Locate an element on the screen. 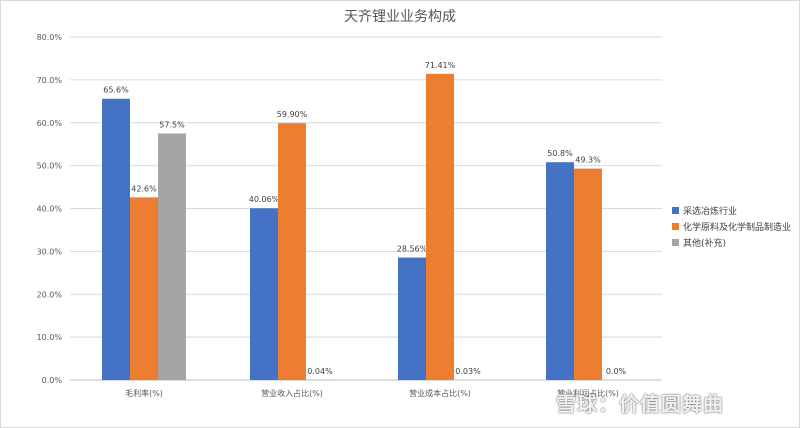 The width and height of the screenshot is (800, 428). x-tick-label: 营业成本占比(%) is located at coordinates (440, 393).